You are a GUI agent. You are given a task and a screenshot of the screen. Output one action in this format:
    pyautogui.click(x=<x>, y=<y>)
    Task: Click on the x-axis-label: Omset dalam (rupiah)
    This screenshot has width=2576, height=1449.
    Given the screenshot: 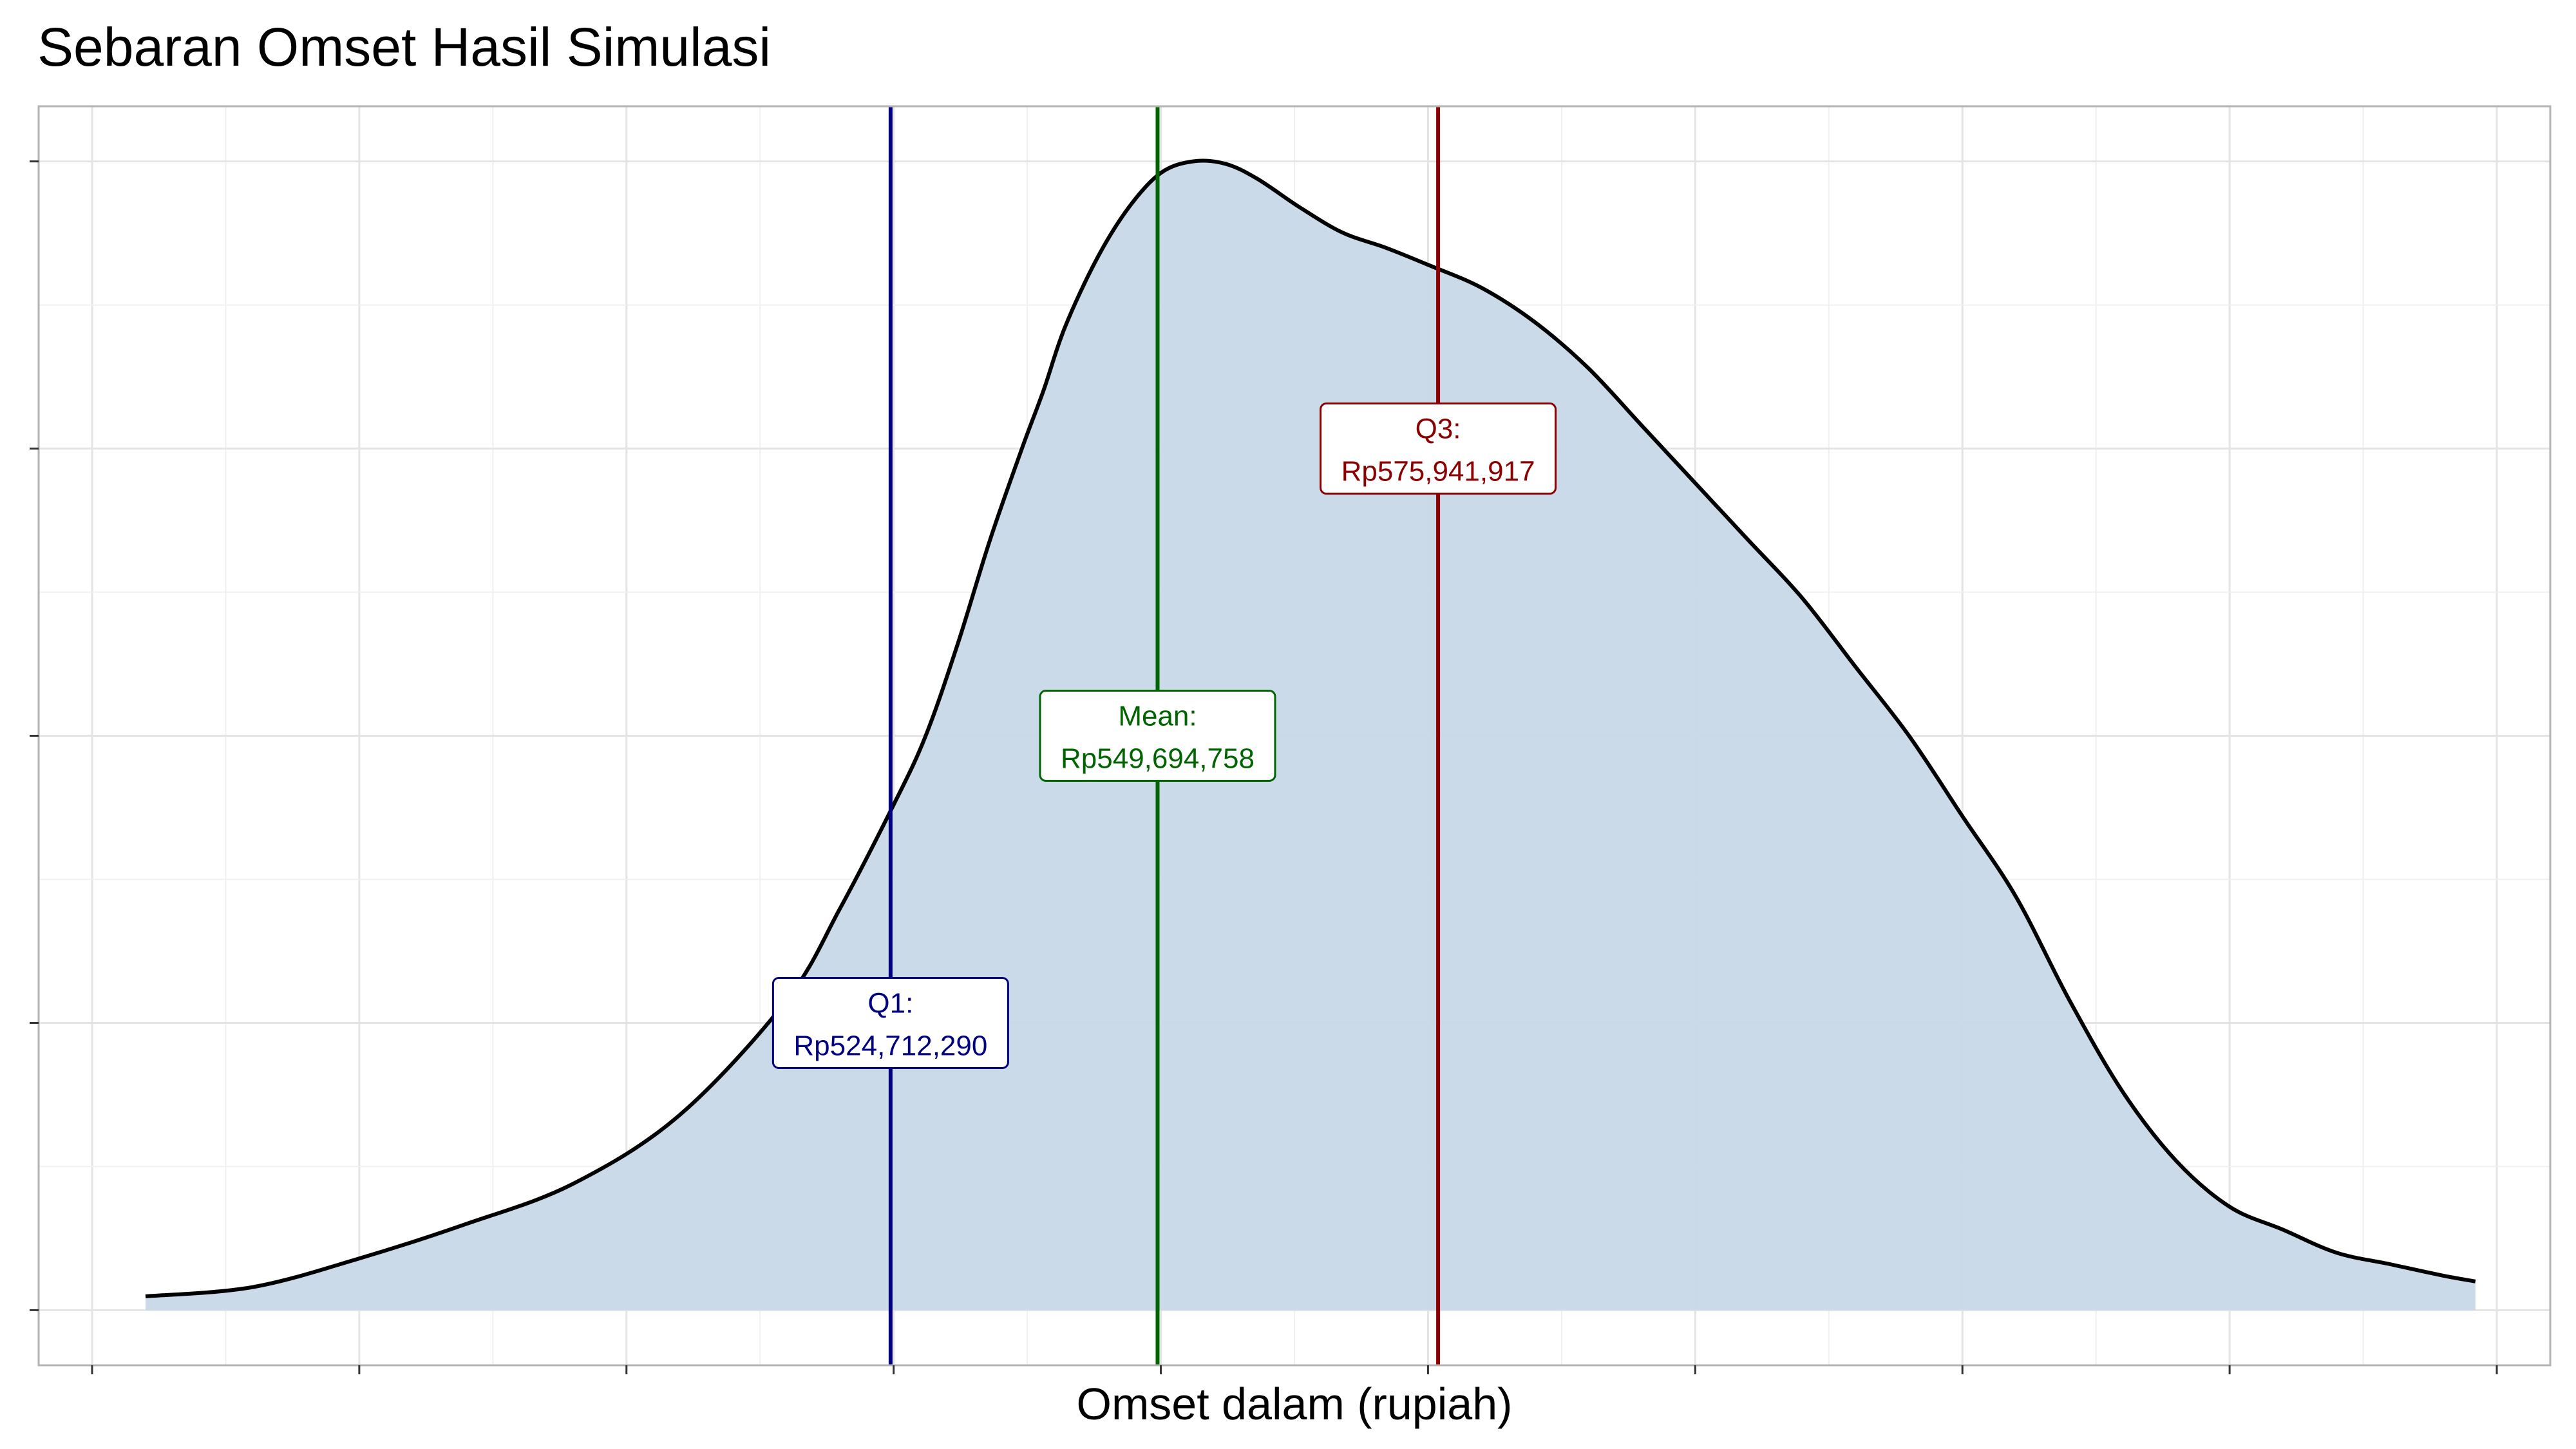 What is the action you would take?
    pyautogui.click(x=1295, y=1404)
    